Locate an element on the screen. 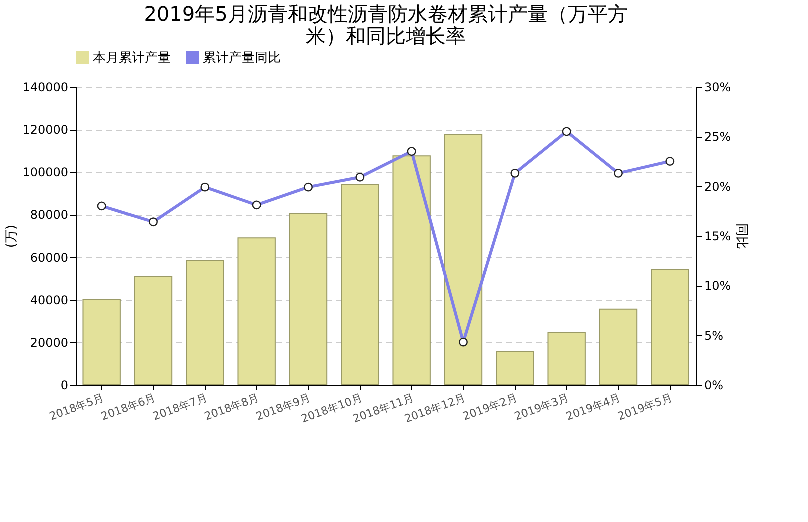  legend-label: 累计产量同比 is located at coordinates (242, 58).